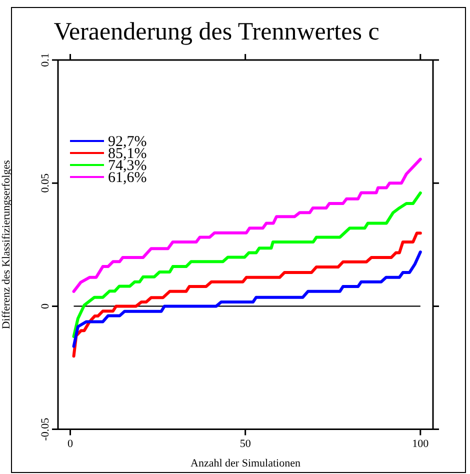 The width and height of the screenshot is (470, 474). I want to click on y-tick-label: 0.1, so click(45, 60).